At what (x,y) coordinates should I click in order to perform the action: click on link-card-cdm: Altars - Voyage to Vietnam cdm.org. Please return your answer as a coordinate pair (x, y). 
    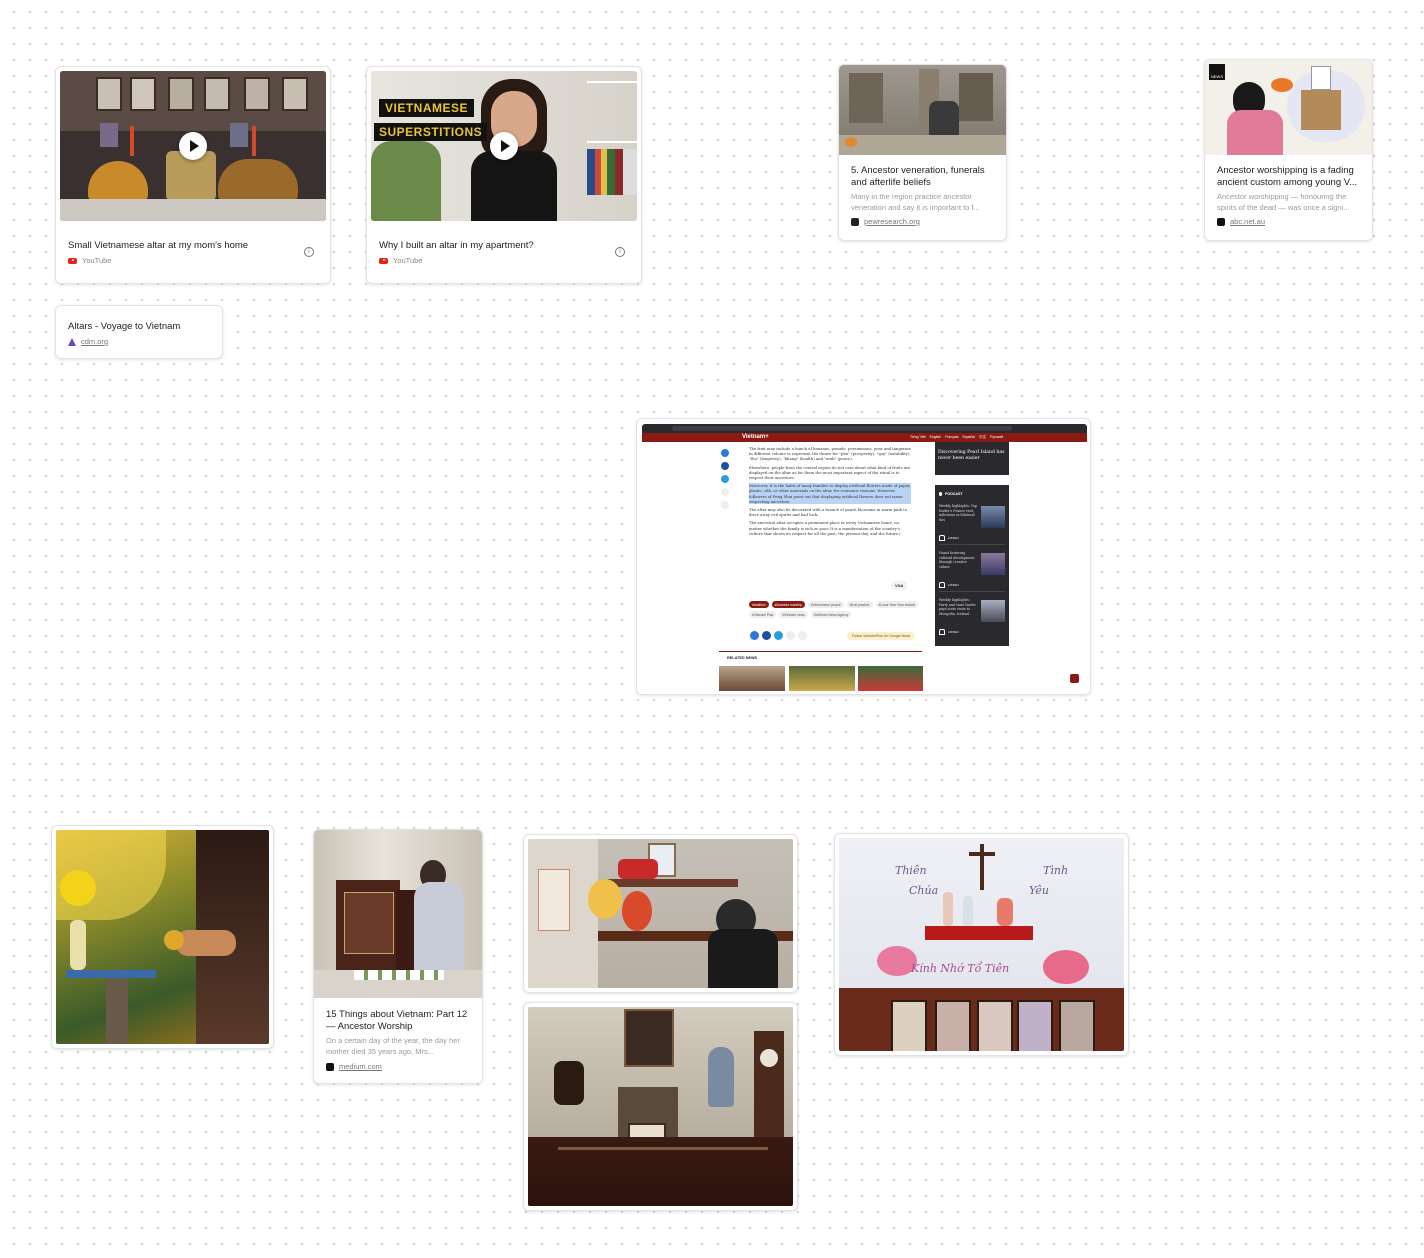
    Looking at the image, I should click on (139, 332).